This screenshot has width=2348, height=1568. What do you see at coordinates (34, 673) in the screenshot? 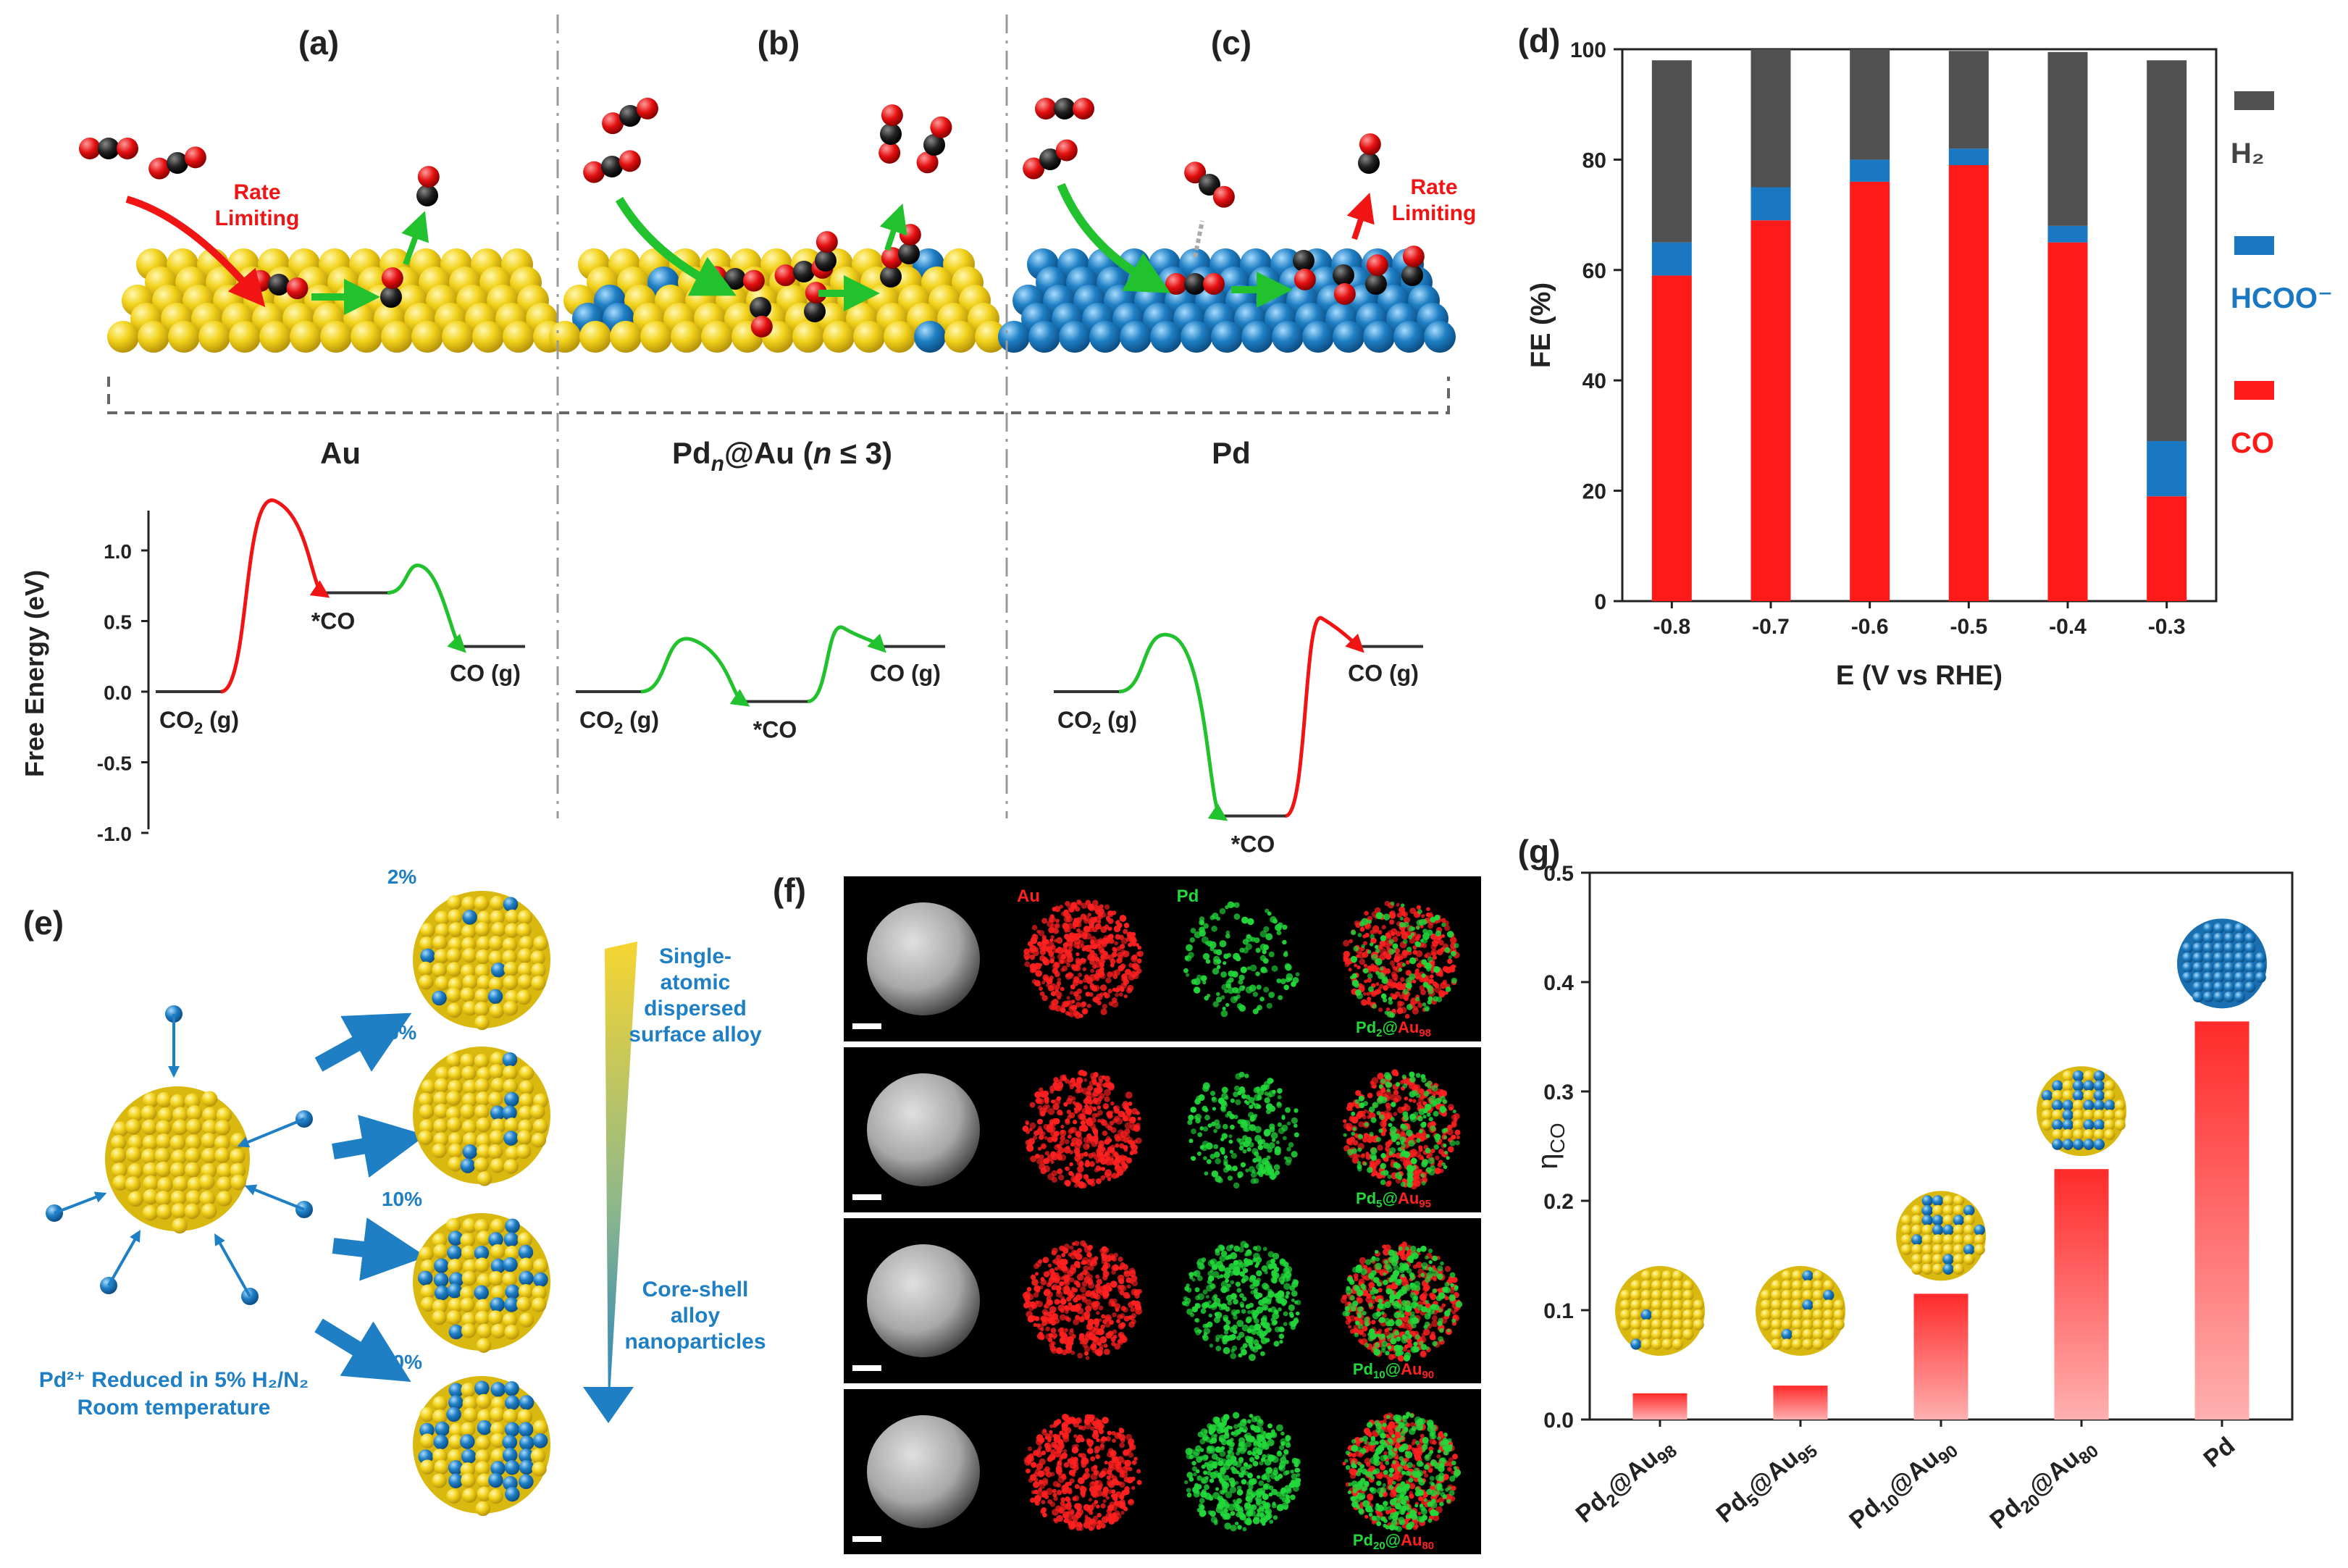
I see `energy-axis-label: Free Energy (eV)` at bounding box center [34, 673].